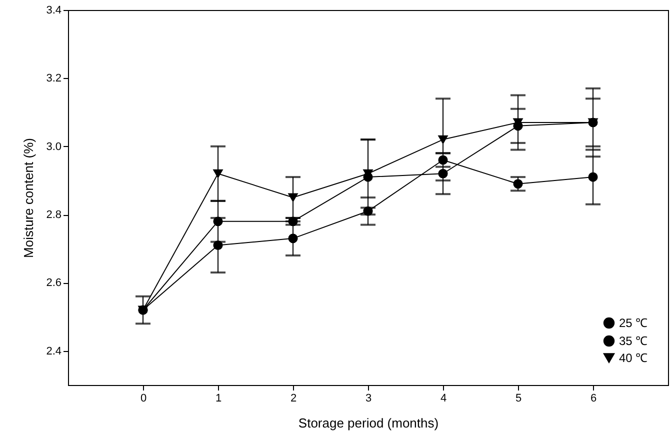 This screenshot has height=435, width=671. I want to click on x-axis-title: Storage period (months), so click(368, 423).